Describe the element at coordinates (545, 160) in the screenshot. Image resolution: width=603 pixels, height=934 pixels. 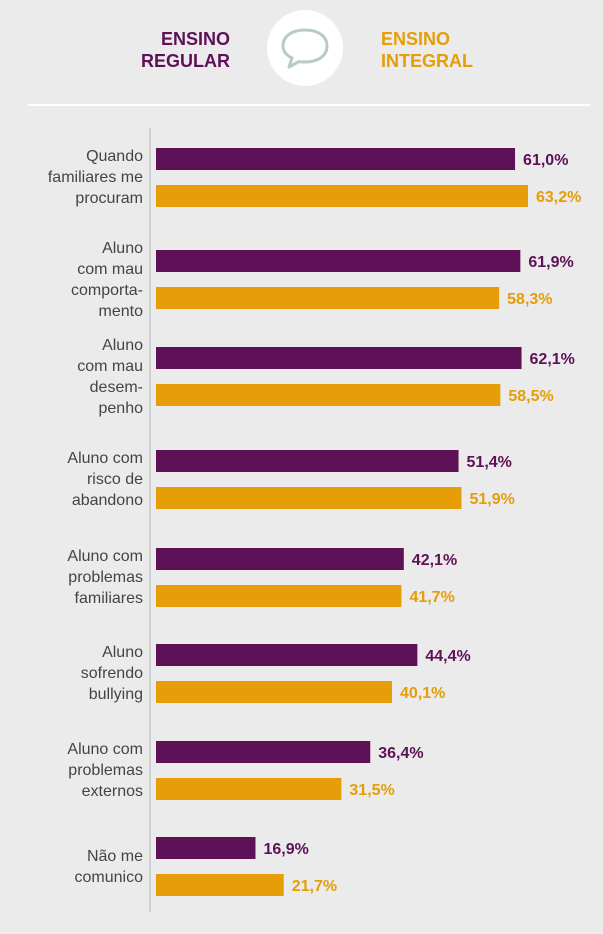
I see `value-label-regular: 61,0%` at that location.